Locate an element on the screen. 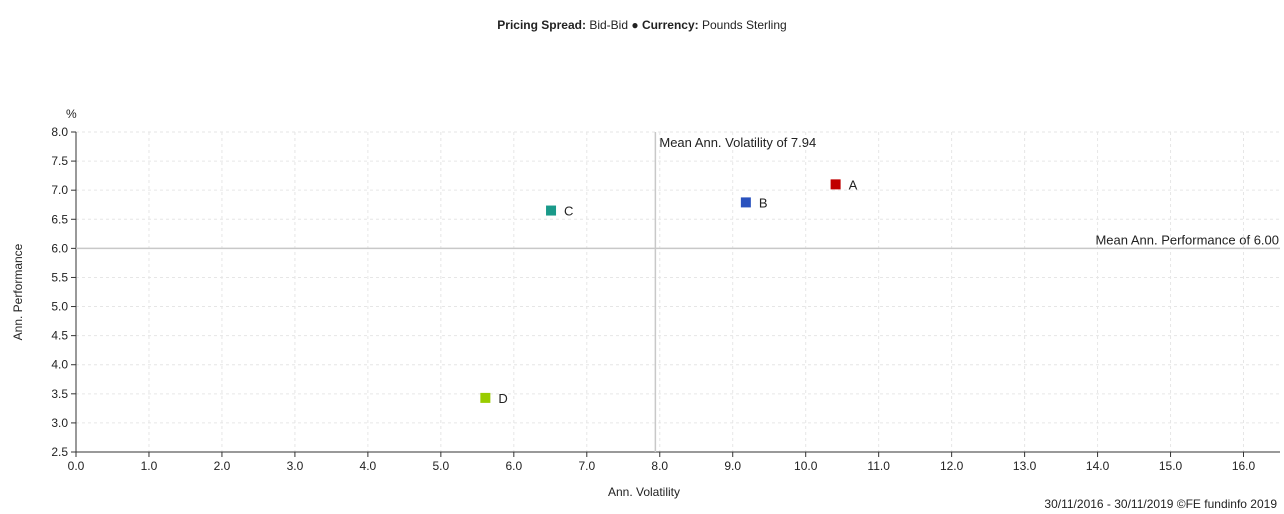 The height and width of the screenshot is (514, 1284). currency-value: Pounds Sterling is located at coordinates (744, 25).